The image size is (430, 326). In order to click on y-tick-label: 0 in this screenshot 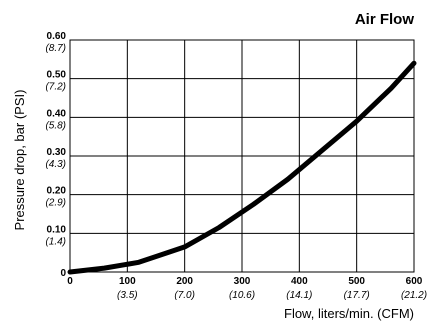, I will do `click(63, 273)`.